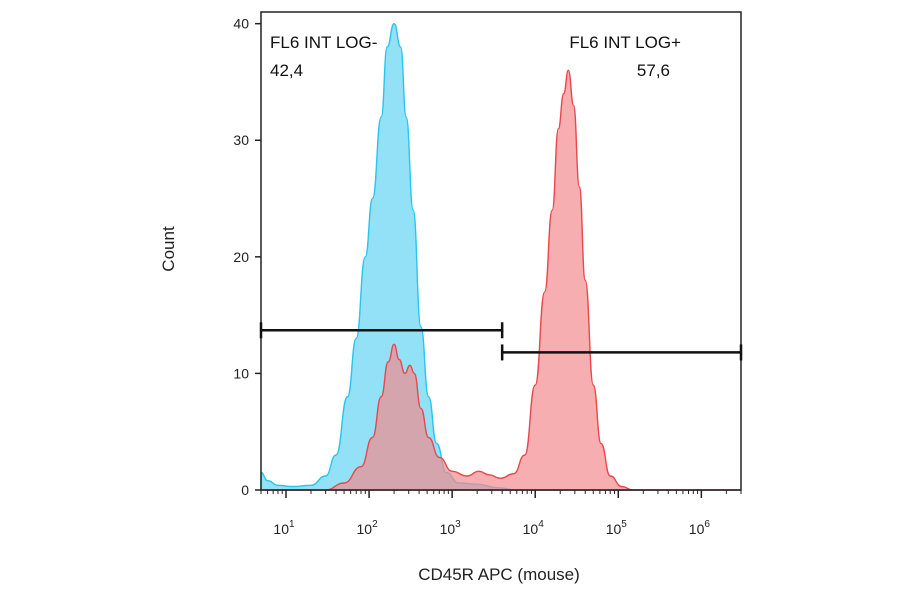 This screenshot has width=900, height=594. What do you see at coordinates (284, 528) in the screenshot?
I see `x-tick-label: 10¹` at bounding box center [284, 528].